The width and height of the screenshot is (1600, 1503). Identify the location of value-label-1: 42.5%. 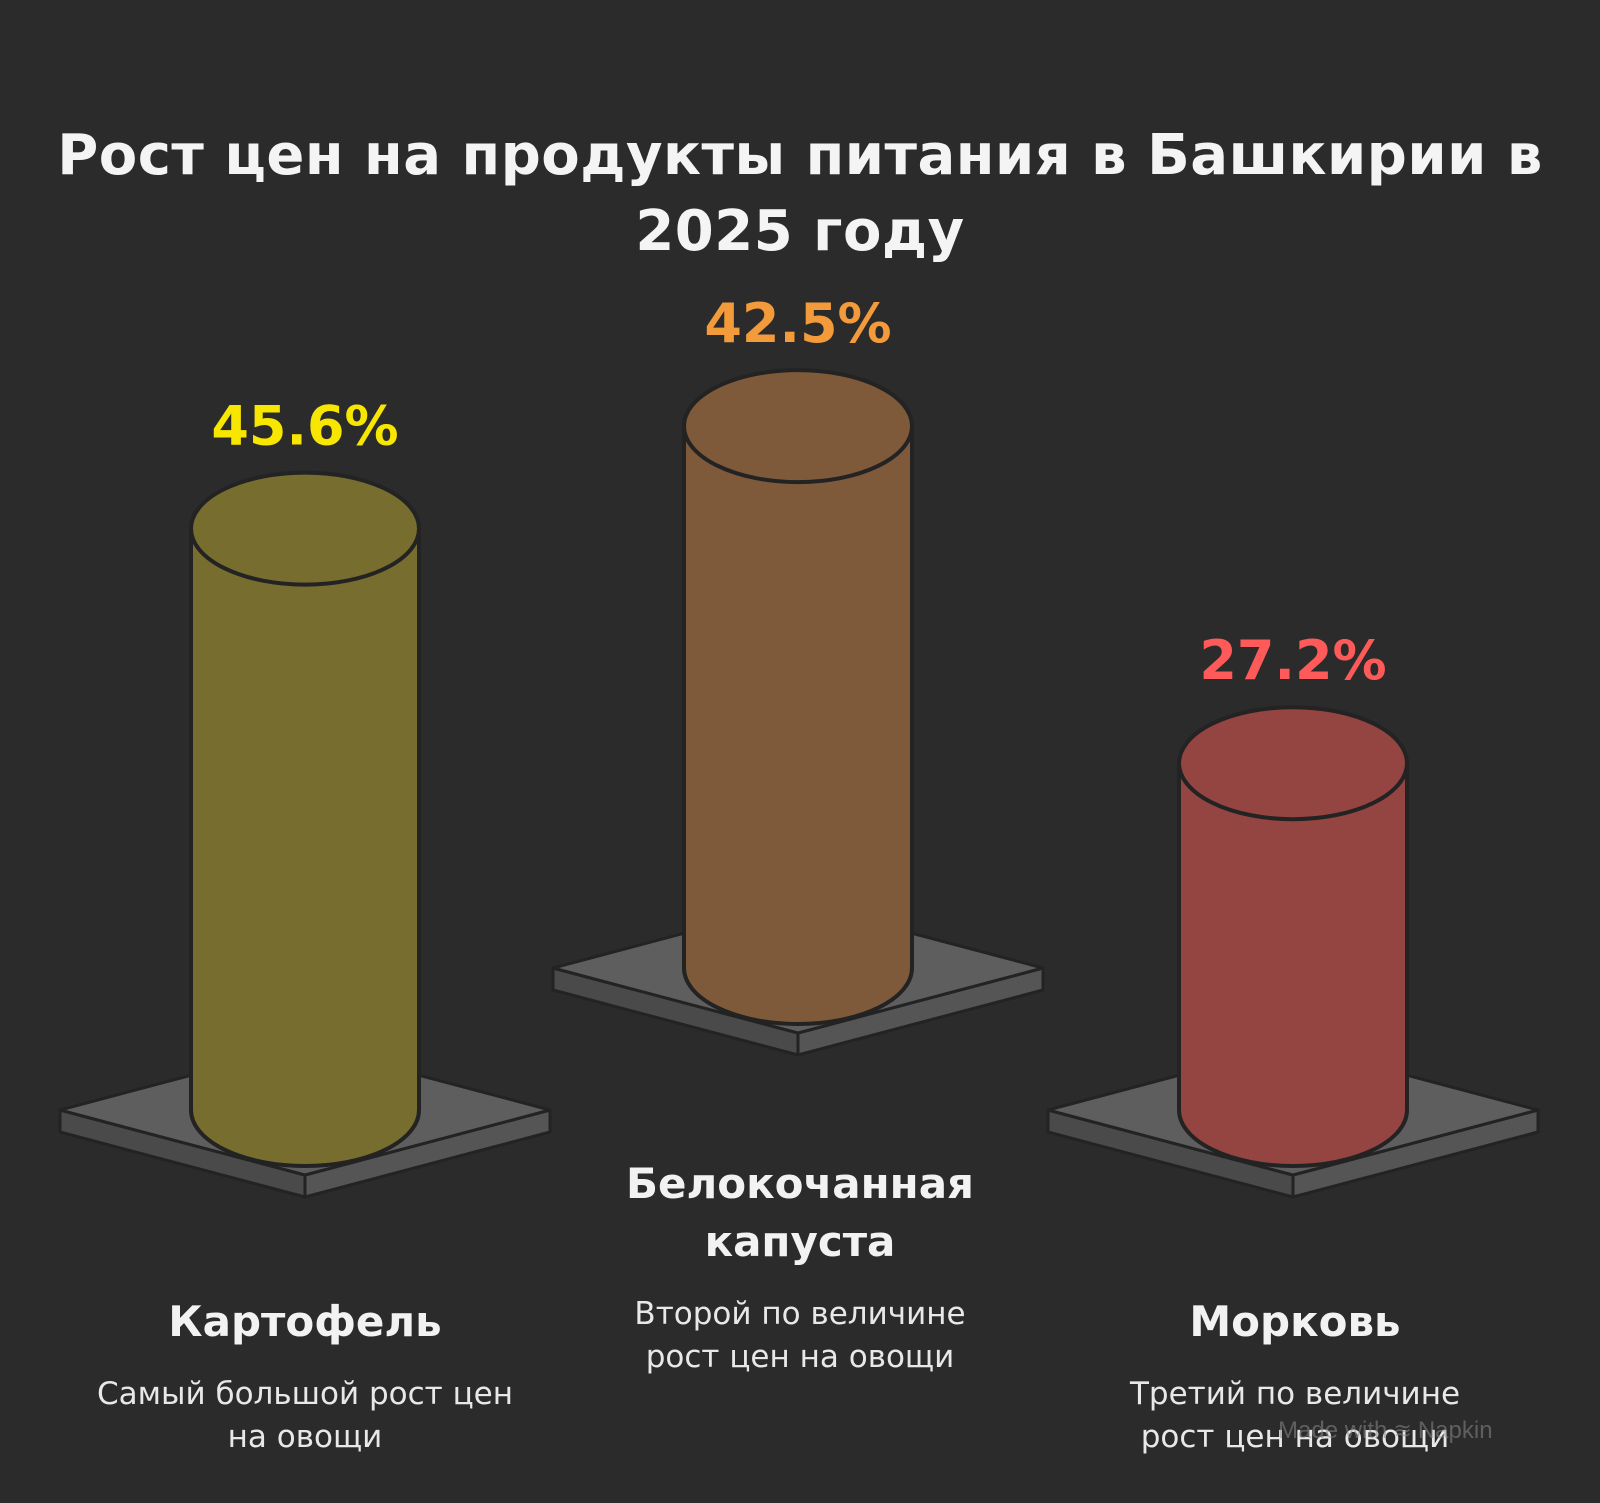
(797, 323).